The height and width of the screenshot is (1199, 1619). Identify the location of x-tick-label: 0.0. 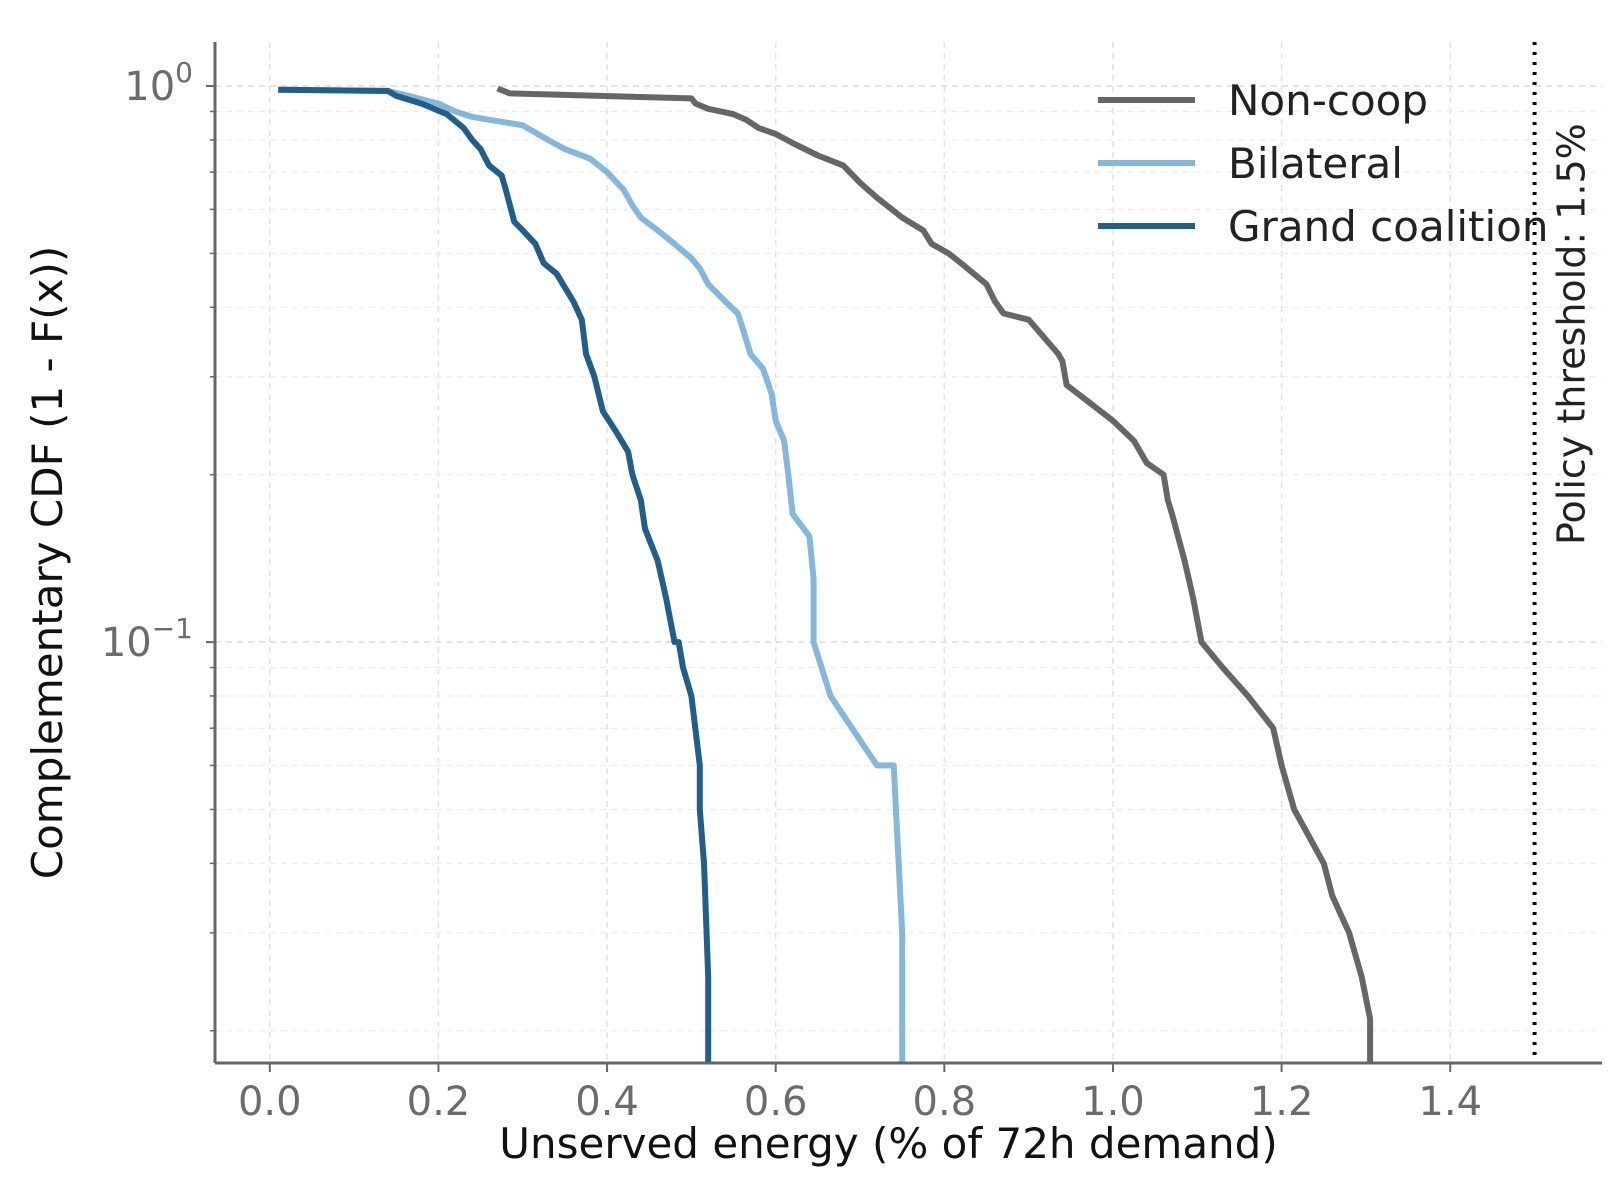
(270, 1102).